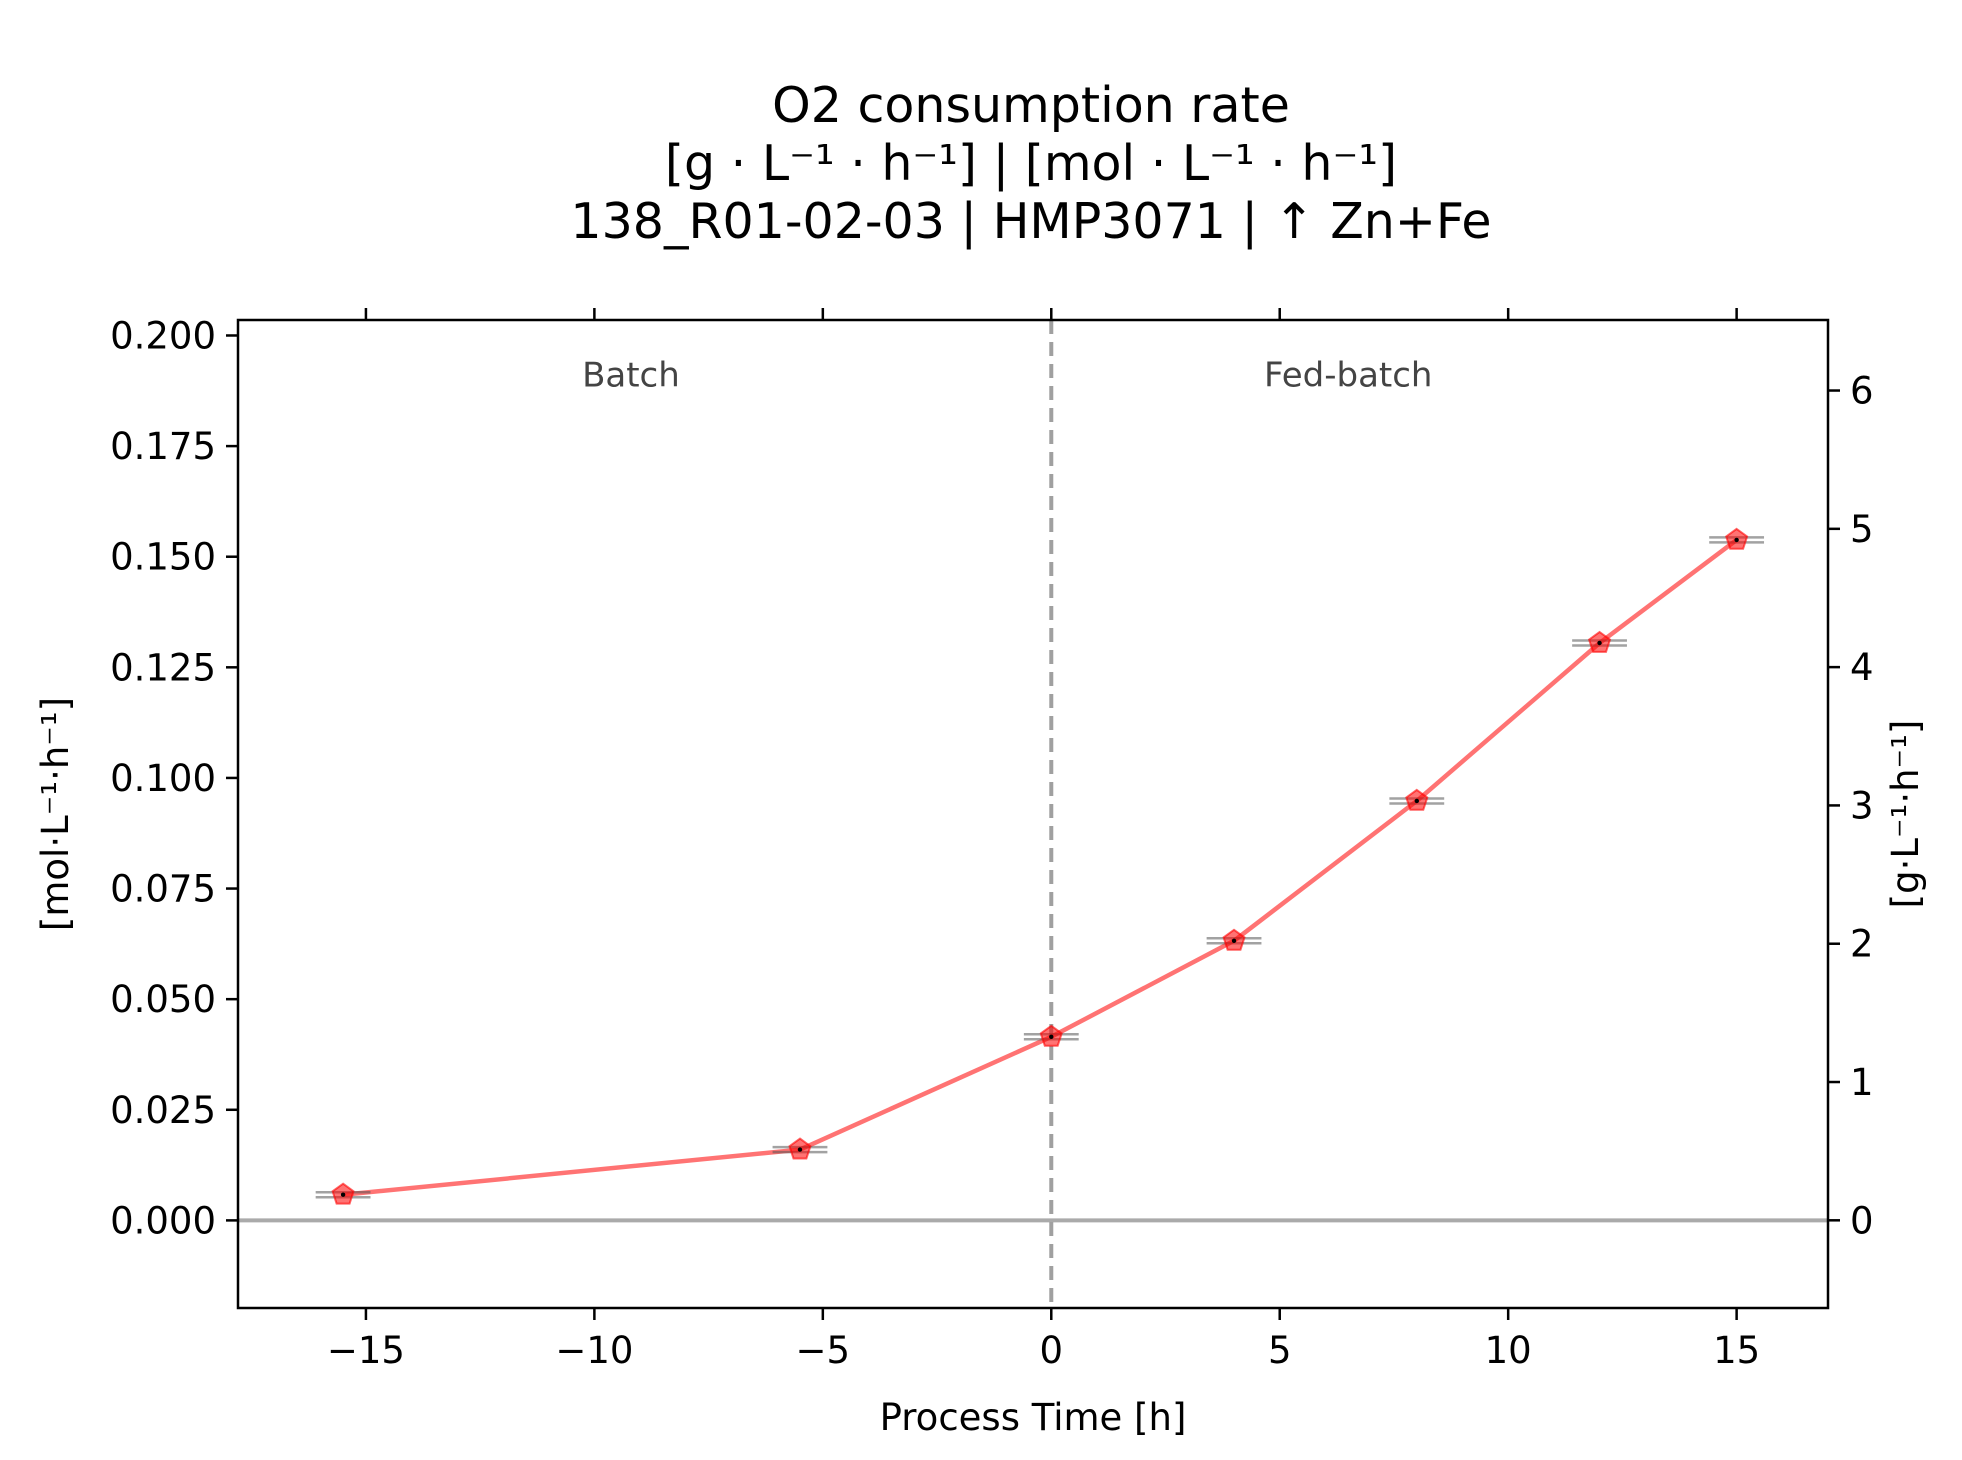 This screenshot has height=1460, width=1962. Describe the element at coordinates (163, 557) in the screenshot. I see `y-left-tick-label: 0.150` at that location.